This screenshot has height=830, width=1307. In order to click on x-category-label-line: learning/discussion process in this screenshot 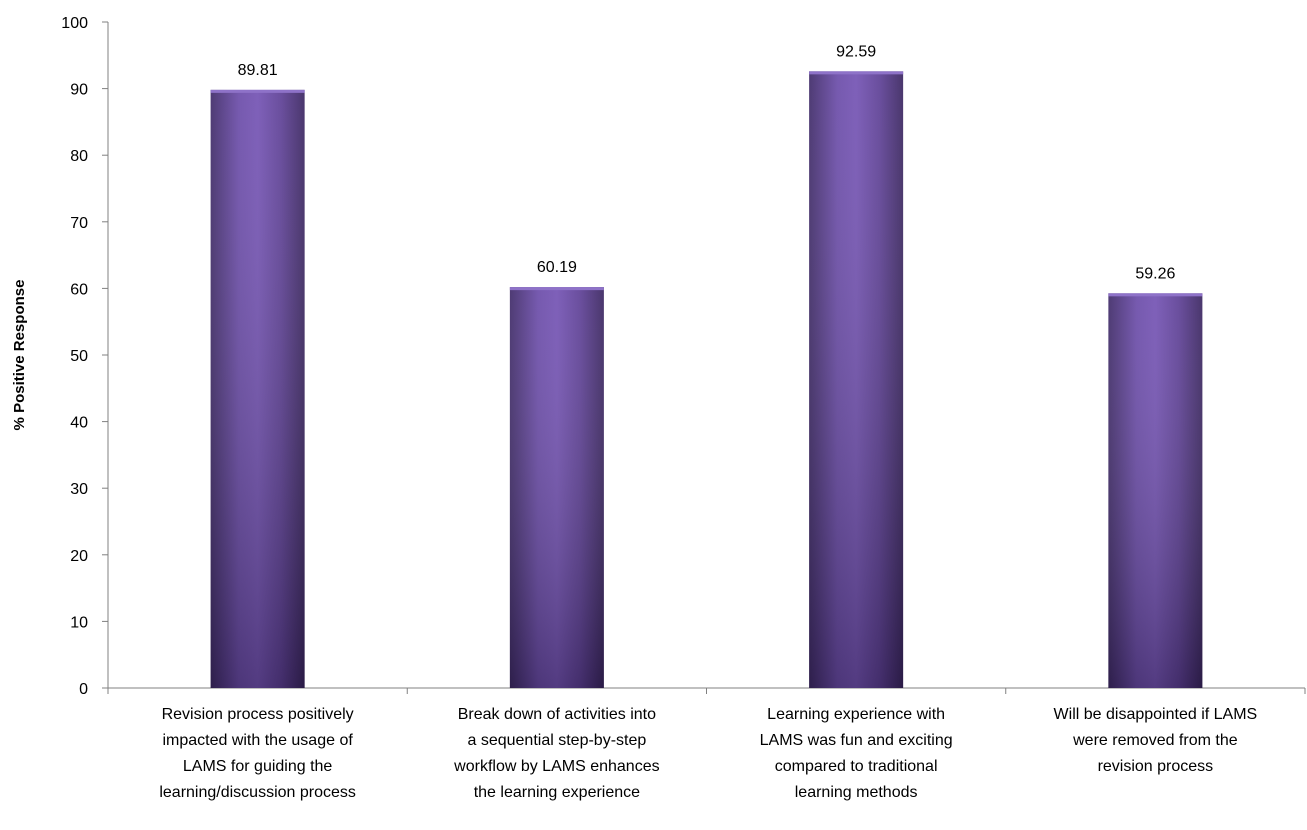, I will do `click(257, 792)`.